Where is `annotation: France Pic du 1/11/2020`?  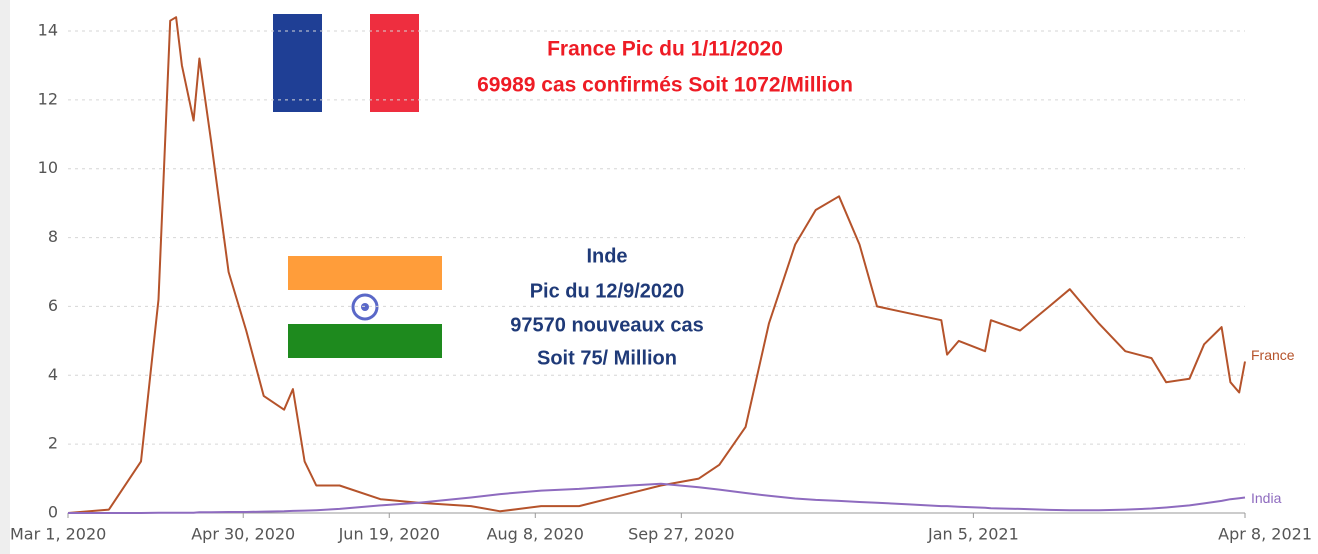
annotation: France Pic du 1/11/2020 is located at coordinates (665, 49).